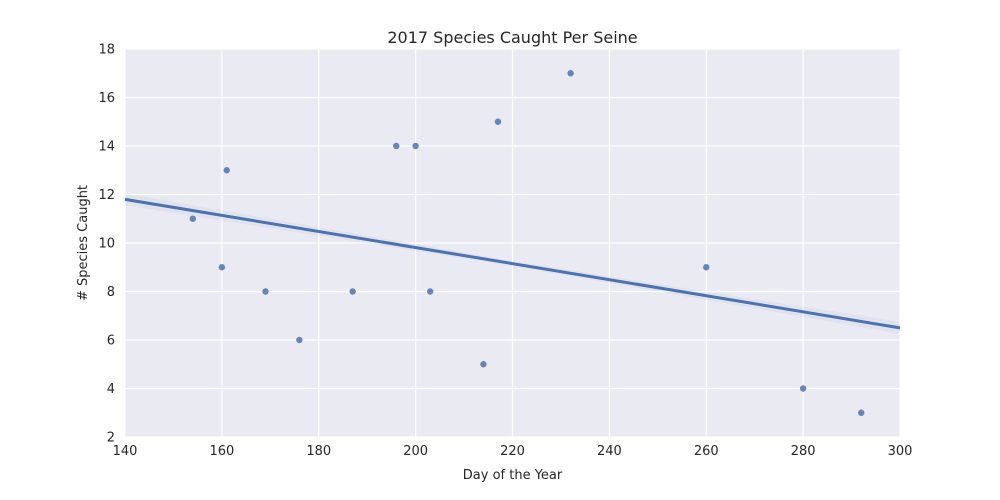 The width and height of the screenshot is (1000, 500). What do you see at coordinates (512, 37) in the screenshot?
I see `chart-title: 2017 Species Caught Per Seine` at bounding box center [512, 37].